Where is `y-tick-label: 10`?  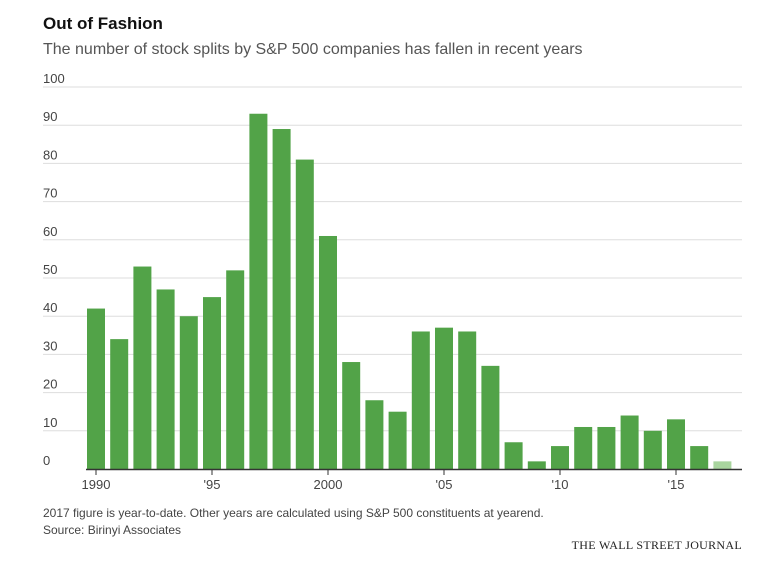 y-tick-label: 10 is located at coordinates (50, 422).